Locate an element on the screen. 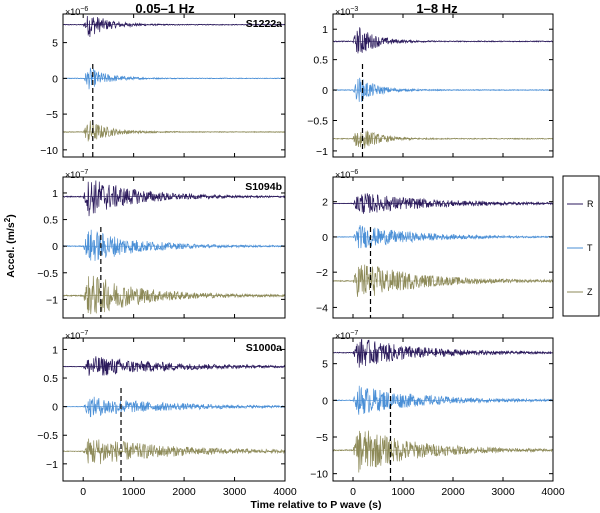  panel-0-1: −1 −0.5 0 0.5 1 ×10⁻³ is located at coordinates (430, 82).